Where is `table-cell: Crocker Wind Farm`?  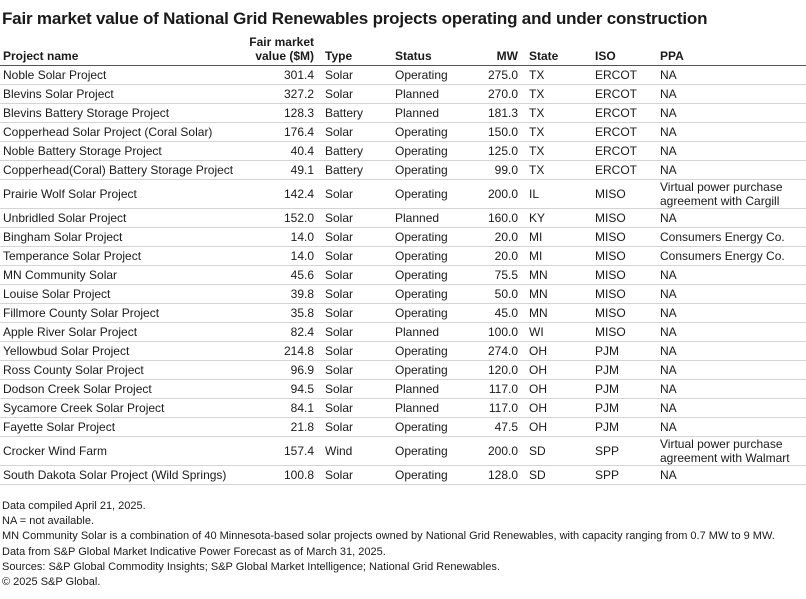
table-cell: Crocker Wind Farm is located at coordinates (122, 451).